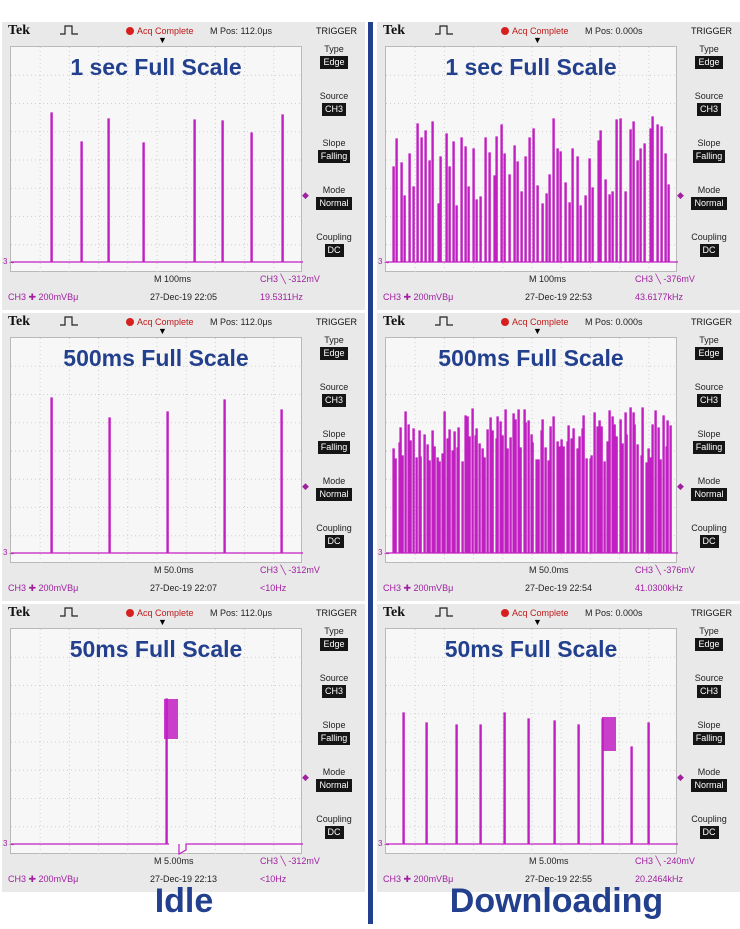 The width and height of the screenshot is (740, 929). Describe the element at coordinates (709, 785) in the screenshot. I see `menu-item-value: Normal` at that location.